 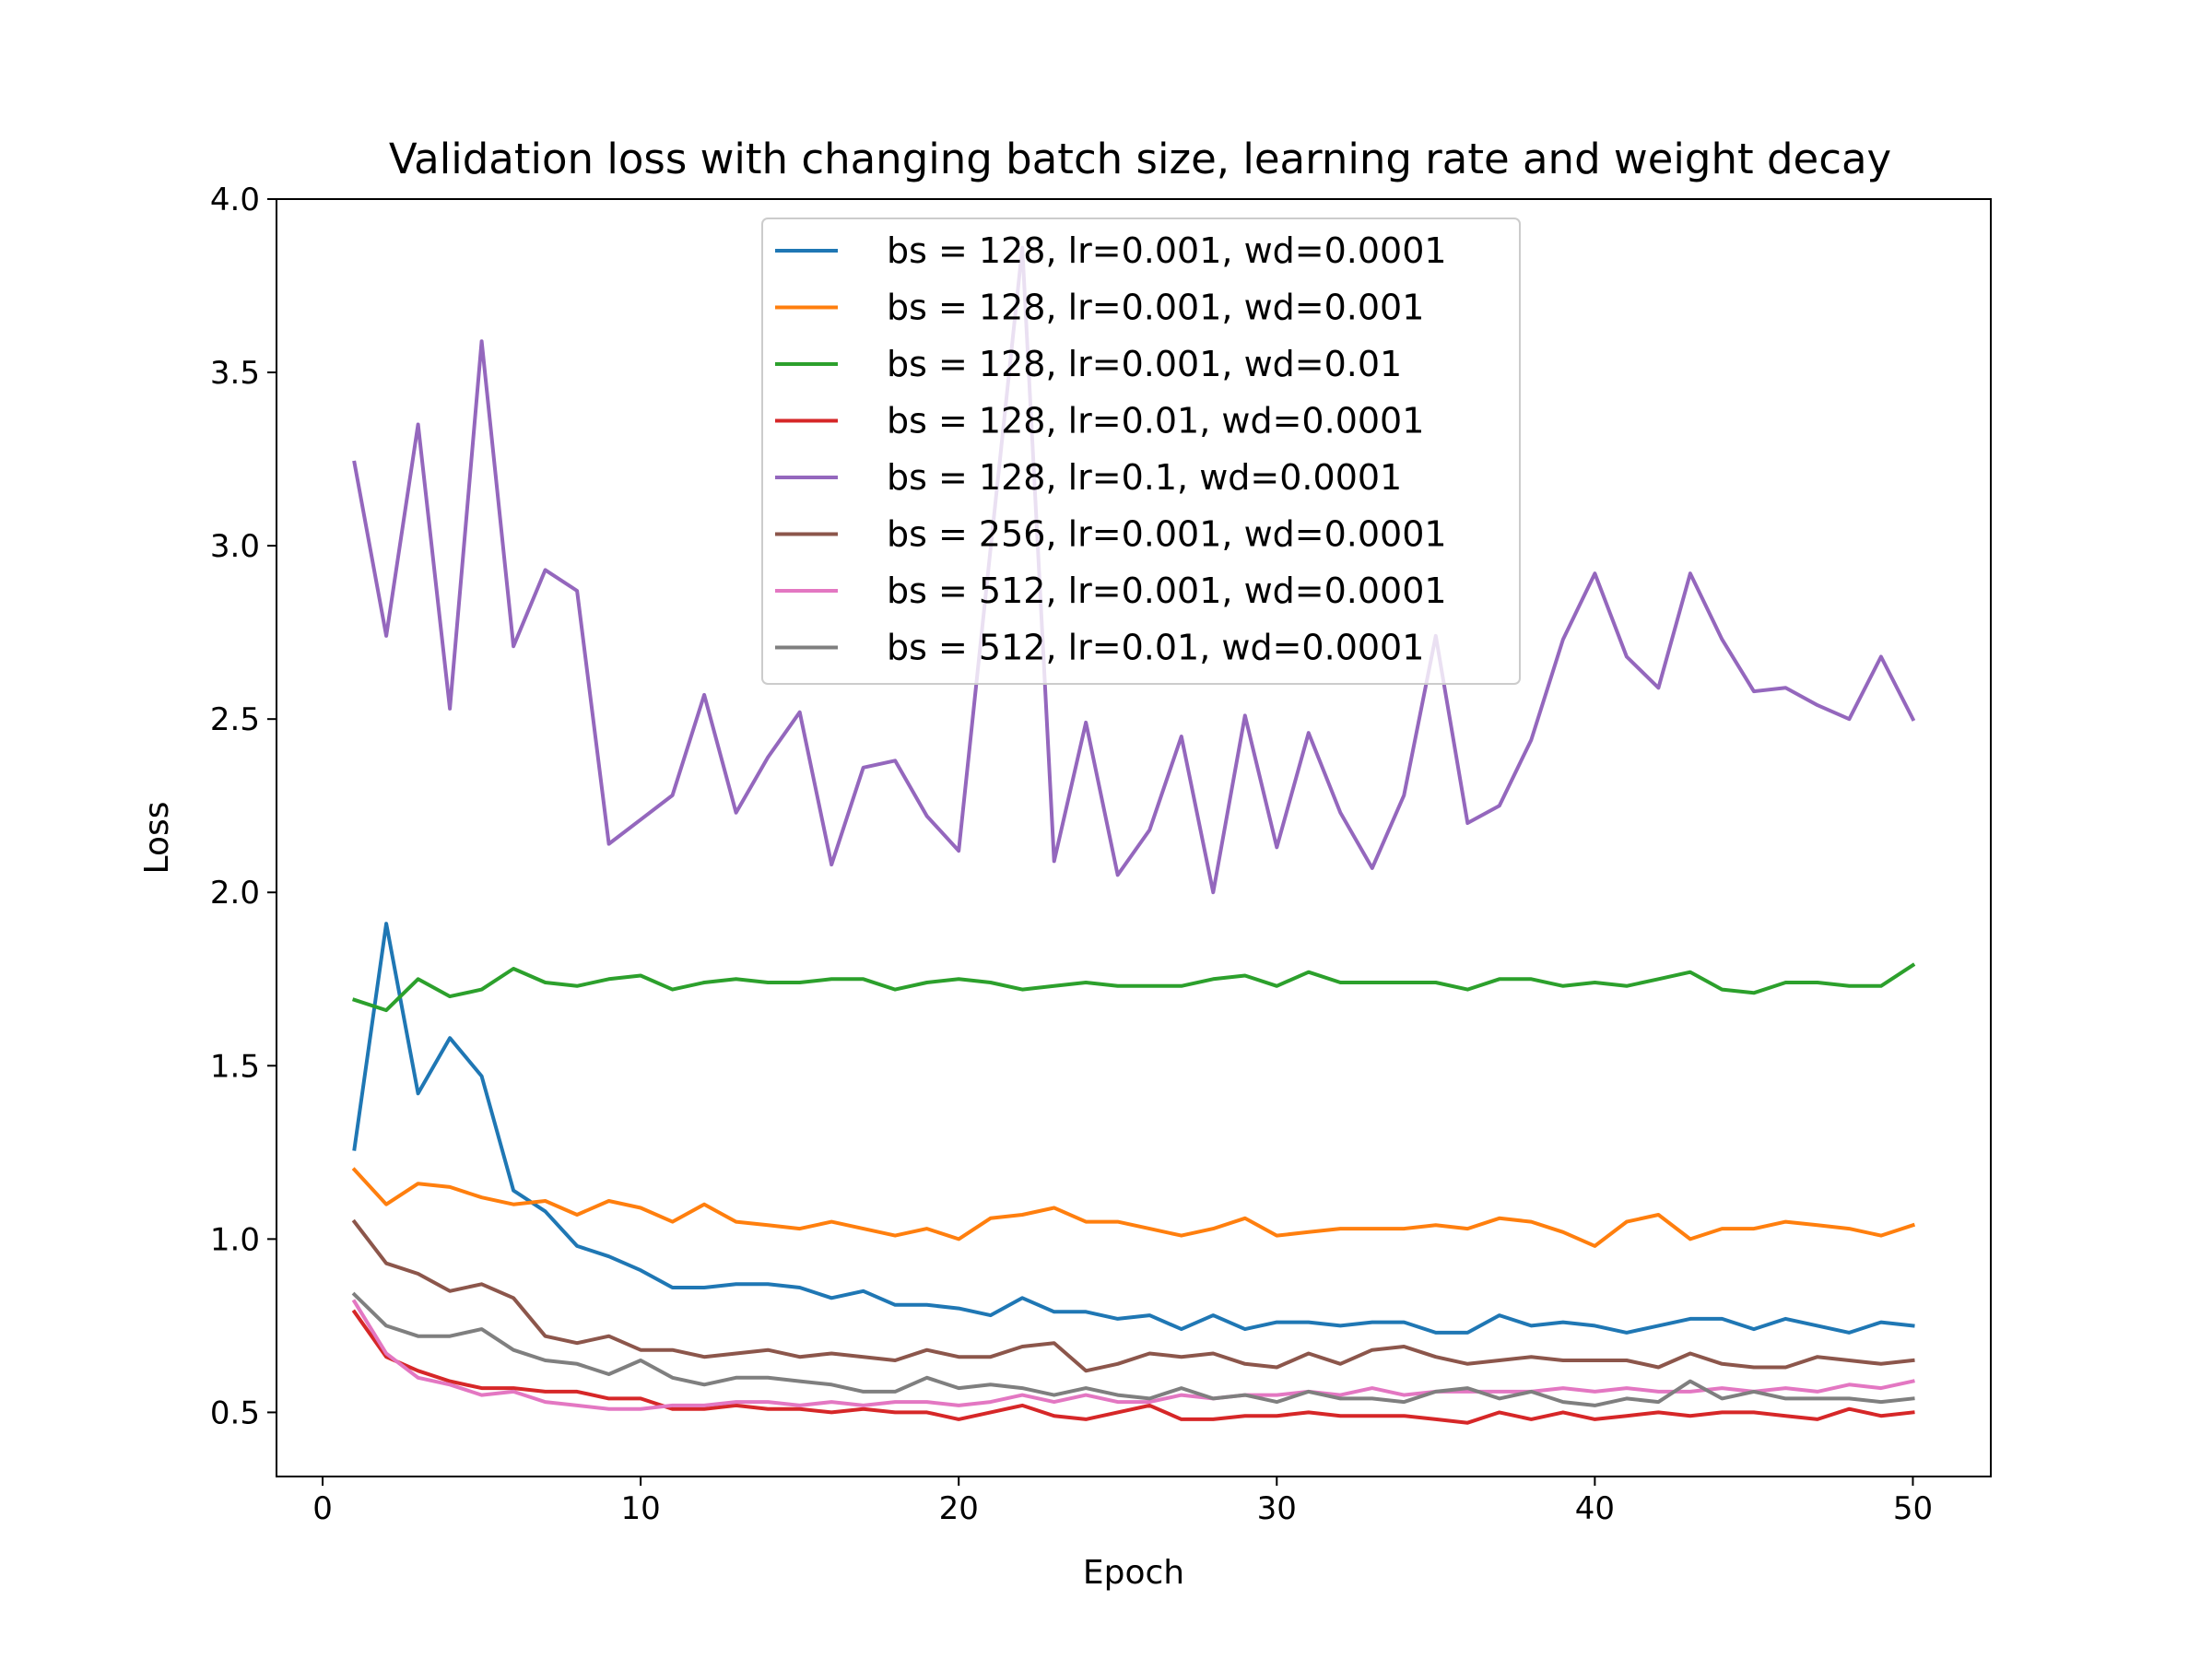 What do you see at coordinates (1155, 648) in the screenshot?
I see `legend-label: bs = 512, lr=0.01, wd=0.0001` at bounding box center [1155, 648].